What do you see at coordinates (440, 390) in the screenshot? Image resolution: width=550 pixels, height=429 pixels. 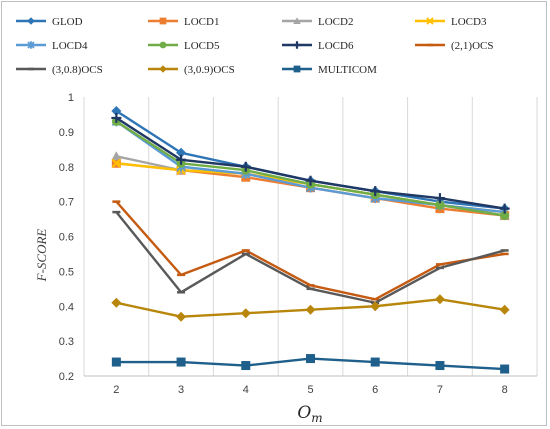 I see `x-tick-label: 7` at bounding box center [440, 390].